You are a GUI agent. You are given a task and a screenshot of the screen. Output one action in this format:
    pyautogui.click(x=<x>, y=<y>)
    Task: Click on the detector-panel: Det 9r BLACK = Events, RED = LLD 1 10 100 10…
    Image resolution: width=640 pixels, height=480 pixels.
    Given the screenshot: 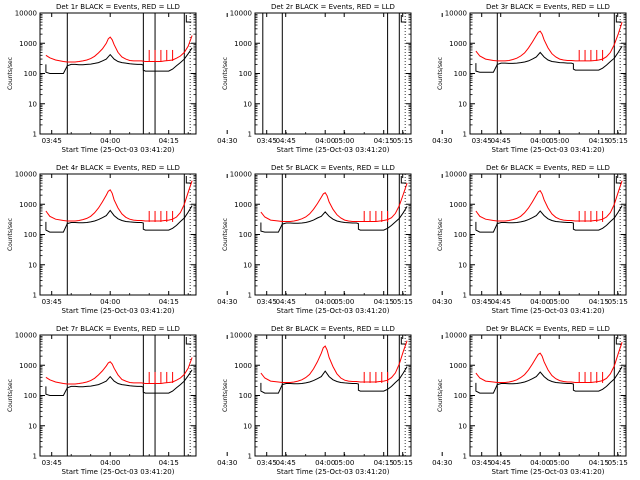 What is the action you would take?
    pyautogui.click(x=532, y=400)
    